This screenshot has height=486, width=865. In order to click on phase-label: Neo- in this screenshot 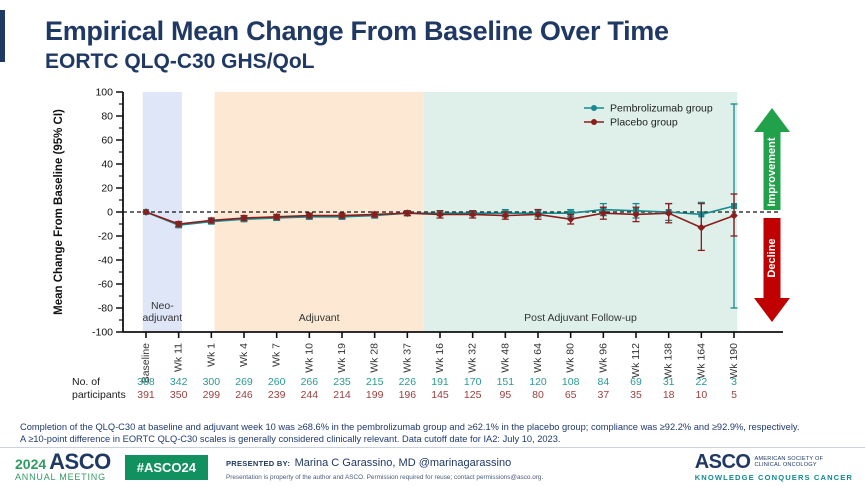, I will do `click(162, 306)`.